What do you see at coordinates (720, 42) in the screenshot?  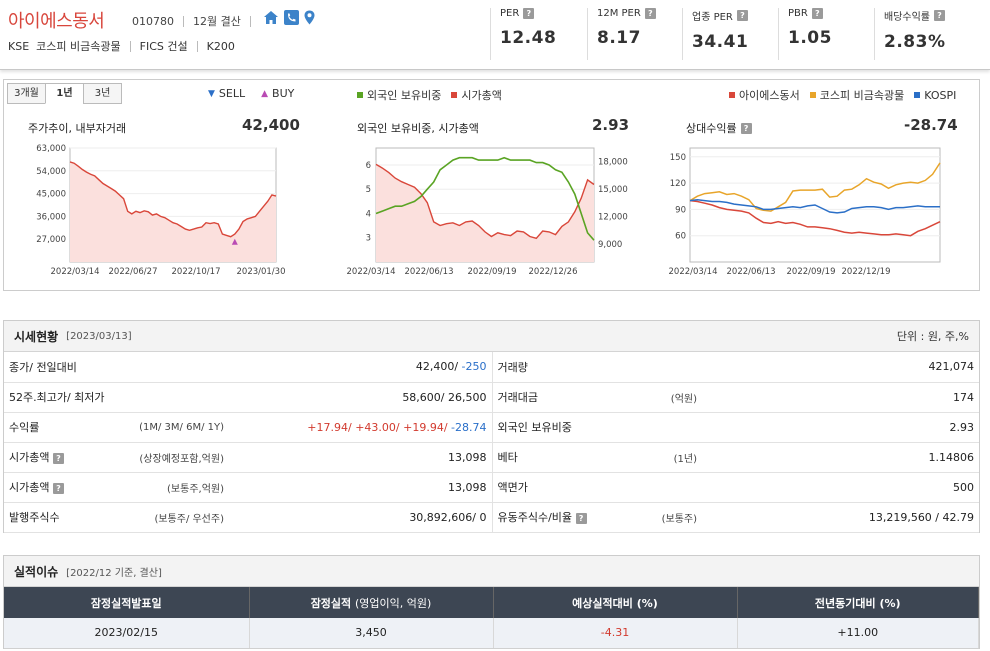 I see `metric-value: 34.41` at bounding box center [720, 42].